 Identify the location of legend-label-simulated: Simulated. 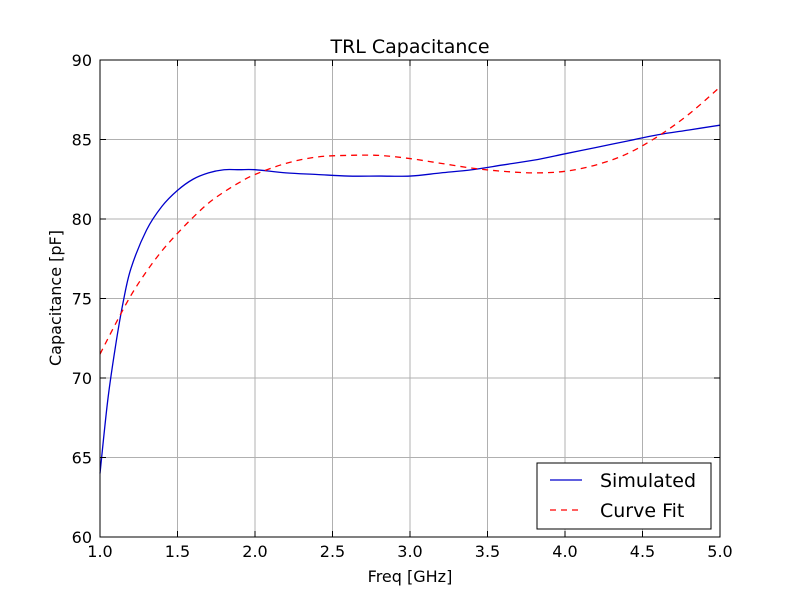
(648, 481).